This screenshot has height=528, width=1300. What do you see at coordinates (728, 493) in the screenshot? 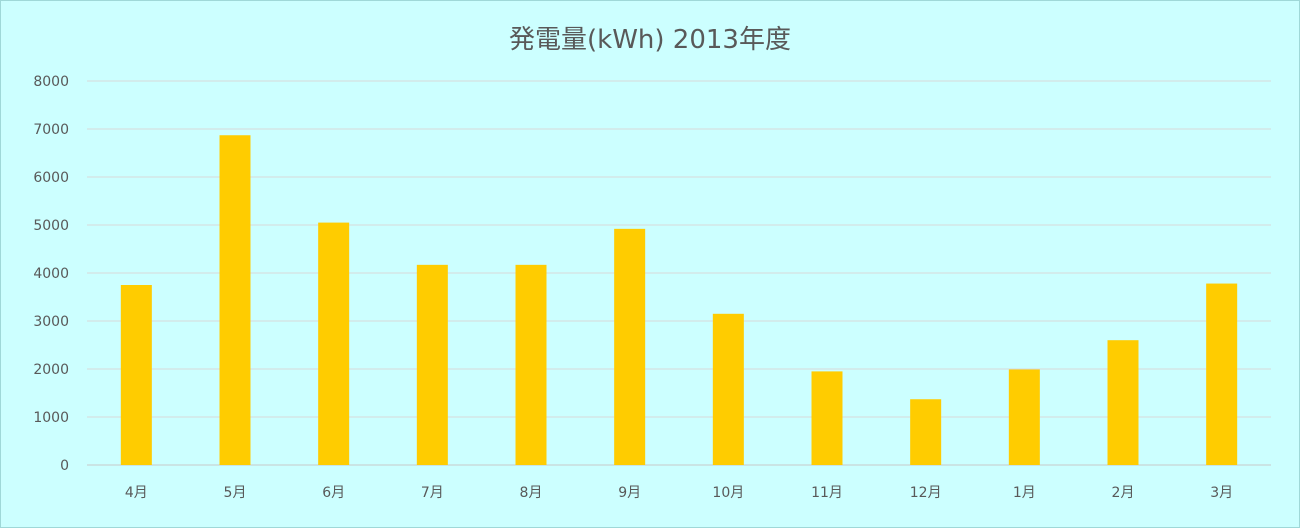
I see `x-tick-label: 10月` at bounding box center [728, 493].